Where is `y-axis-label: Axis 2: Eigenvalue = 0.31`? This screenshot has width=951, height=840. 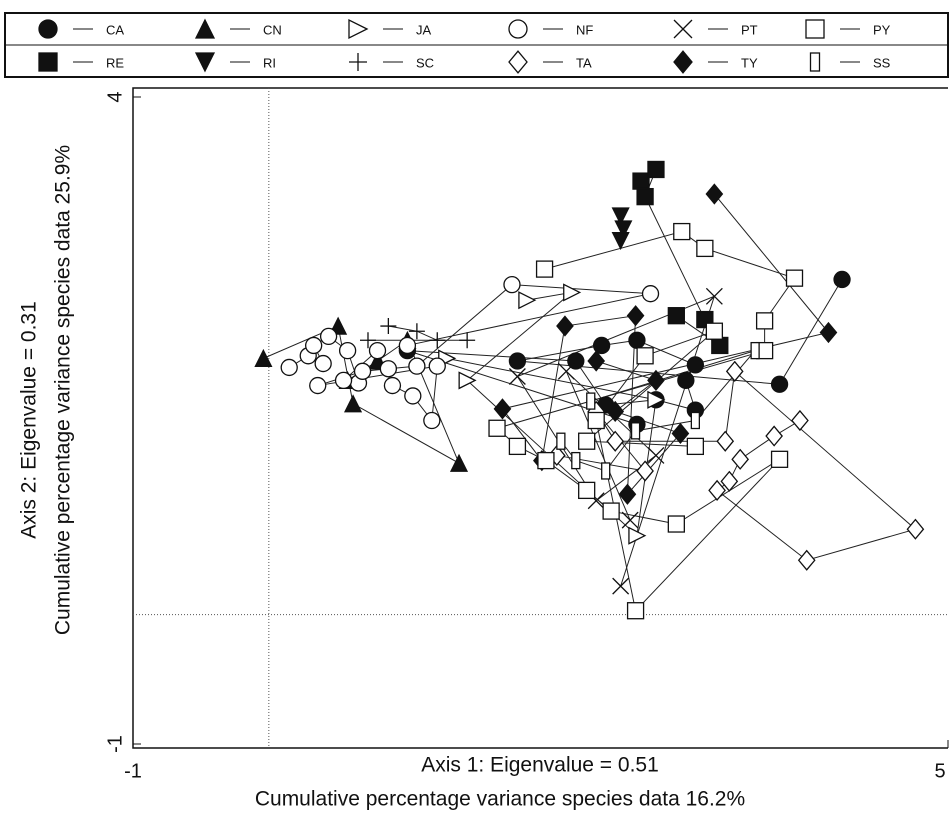
y-axis-label: Axis 2: Eigenvalue = 0.31 is located at coordinates (29, 420).